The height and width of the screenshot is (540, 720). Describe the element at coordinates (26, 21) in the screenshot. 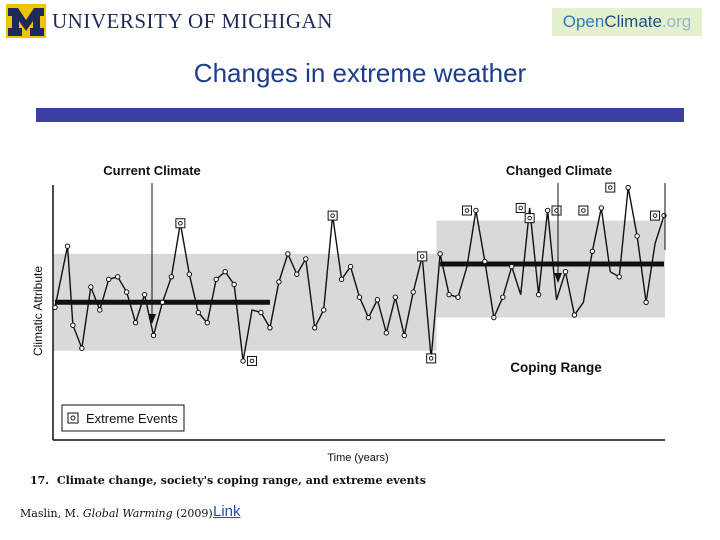

I see `block-m-icon` at that location.